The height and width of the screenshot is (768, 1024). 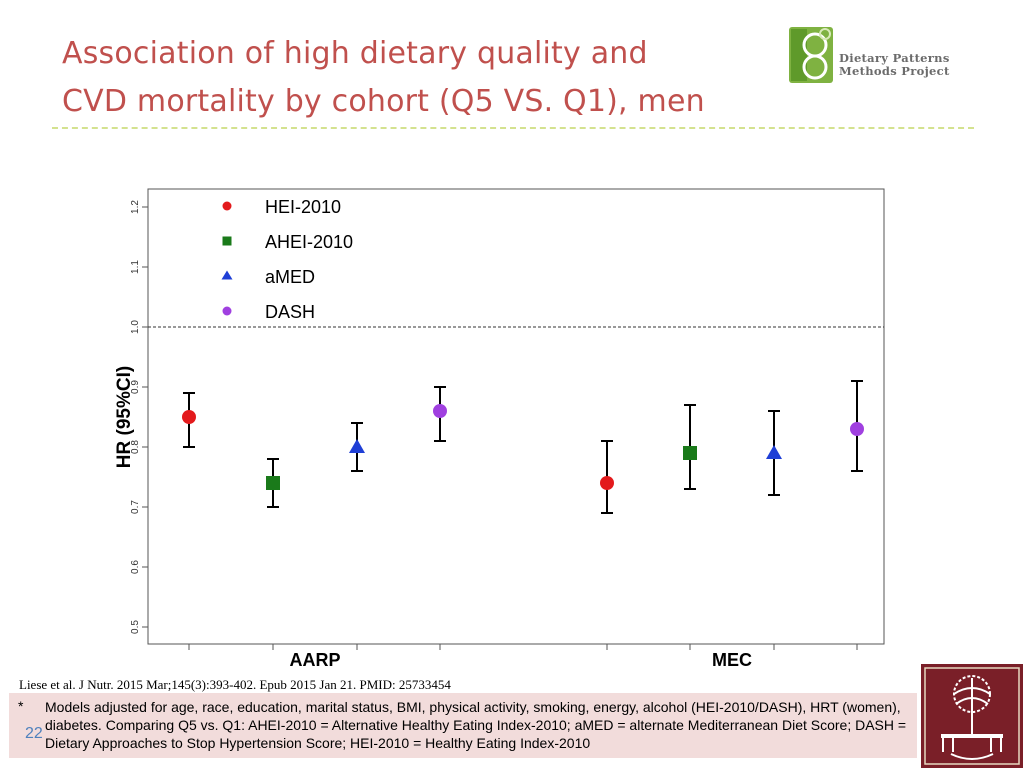 I want to click on y-tick-label: 0.8, so click(x=135, y=447).